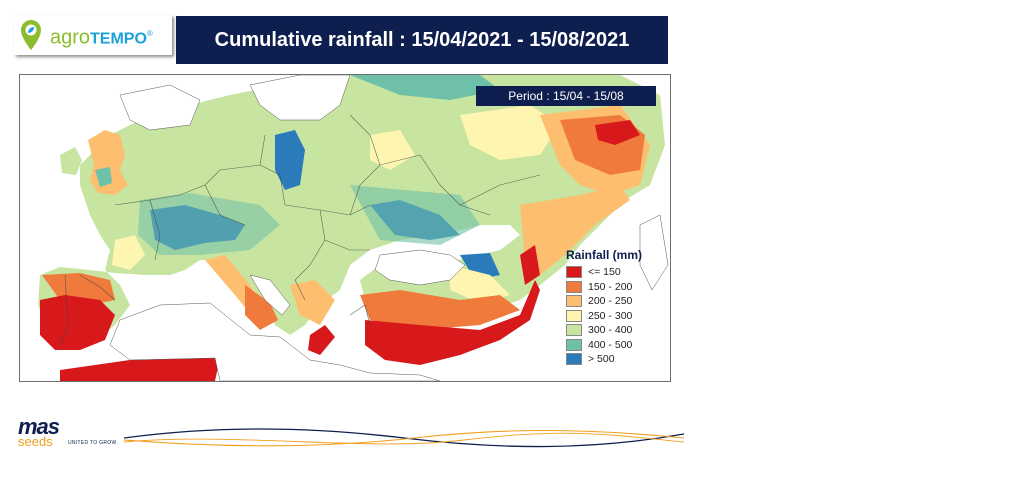 This screenshot has height=496, width=1034. What do you see at coordinates (425, 87) in the screenshot?
I see `zone-teal-baltic` at bounding box center [425, 87].